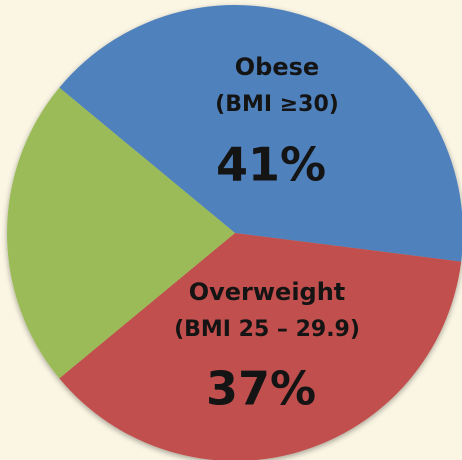 Image resolution: width=462 pixels, height=460 pixels. Describe the element at coordinates (277, 104) in the screenshot. I see `slice-note: (BMI ≥30)` at that location.